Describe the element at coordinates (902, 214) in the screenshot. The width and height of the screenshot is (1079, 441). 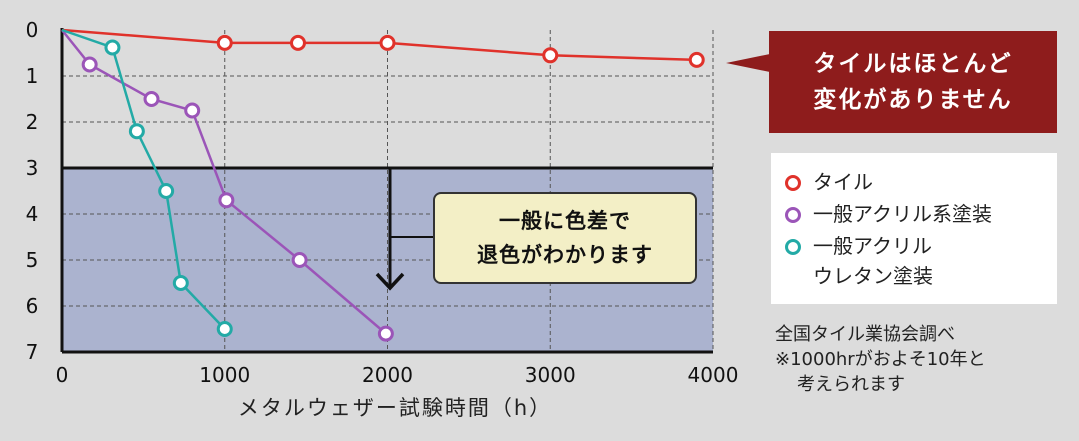
I see `legend-label: 一般アクリル系塗装` at that location.